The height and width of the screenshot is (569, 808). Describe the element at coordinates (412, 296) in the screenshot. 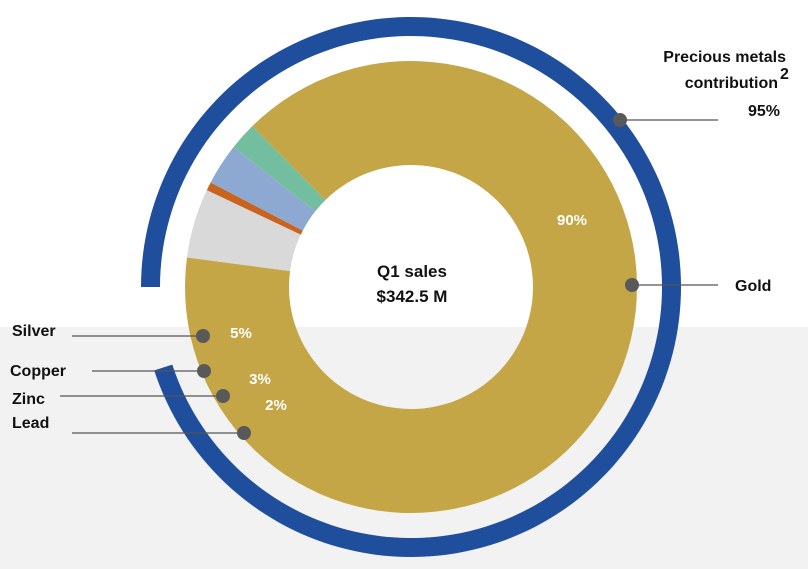

I see `center-label-line2: $342.5 M` at that location.